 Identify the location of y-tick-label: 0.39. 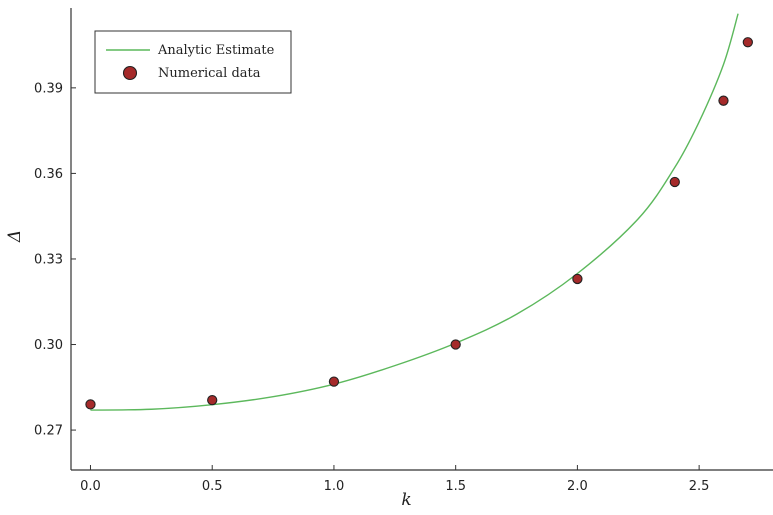
(48, 88).